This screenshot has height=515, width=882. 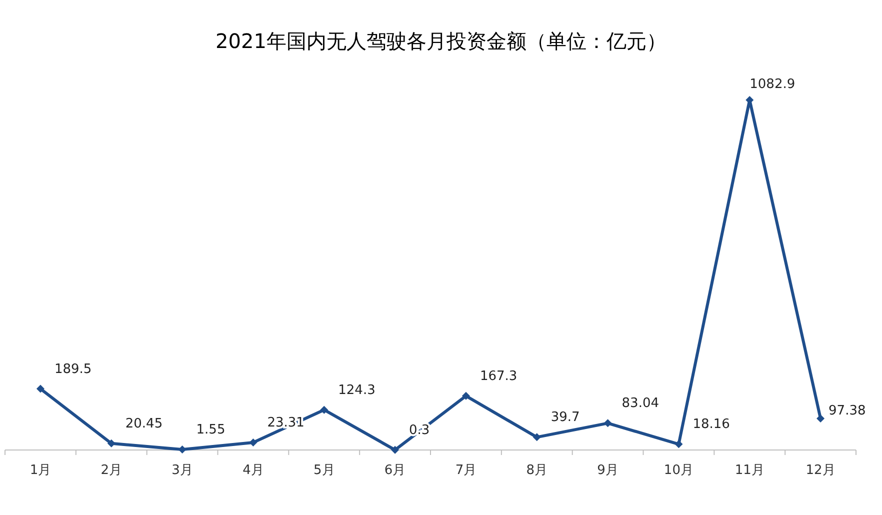 What do you see at coordinates (41, 470) in the screenshot?
I see `x-tick-label: 1月` at bounding box center [41, 470].